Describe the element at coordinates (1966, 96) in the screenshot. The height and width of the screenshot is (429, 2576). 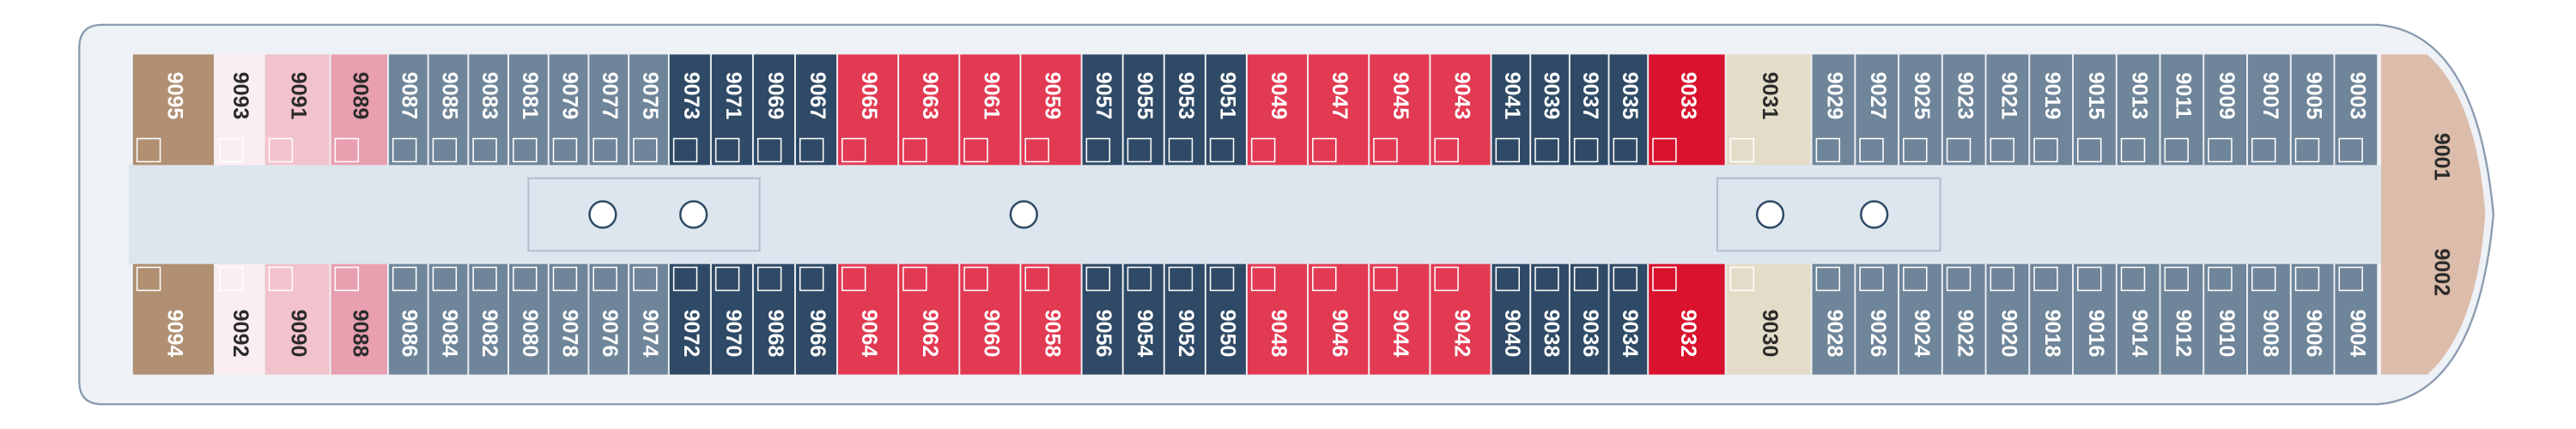
I see `cabin-number: 9023` at that location.